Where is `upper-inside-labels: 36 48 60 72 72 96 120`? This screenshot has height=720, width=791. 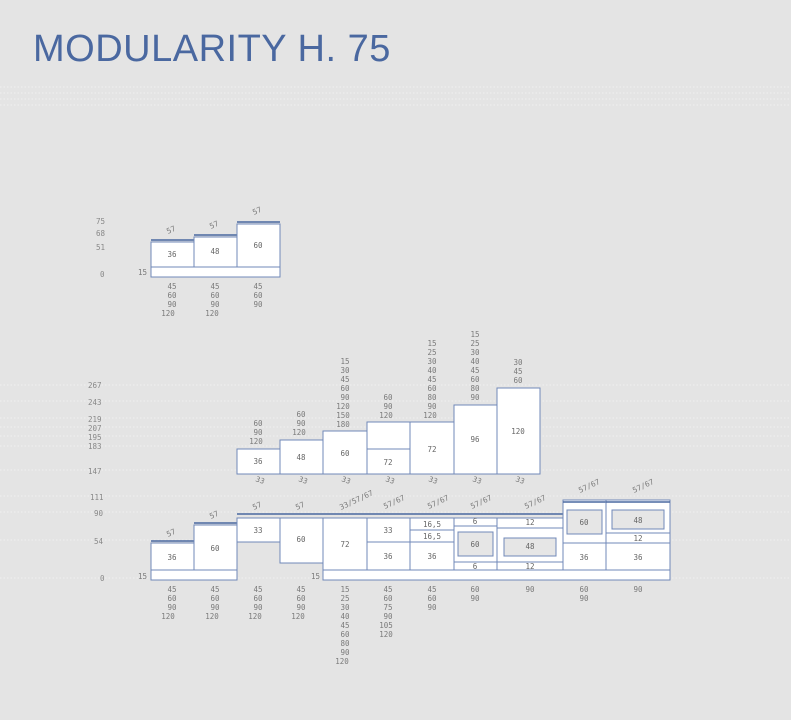
upper-inside-labels: 36 48 60 72 72 96 120 is located at coordinates (389, 447).